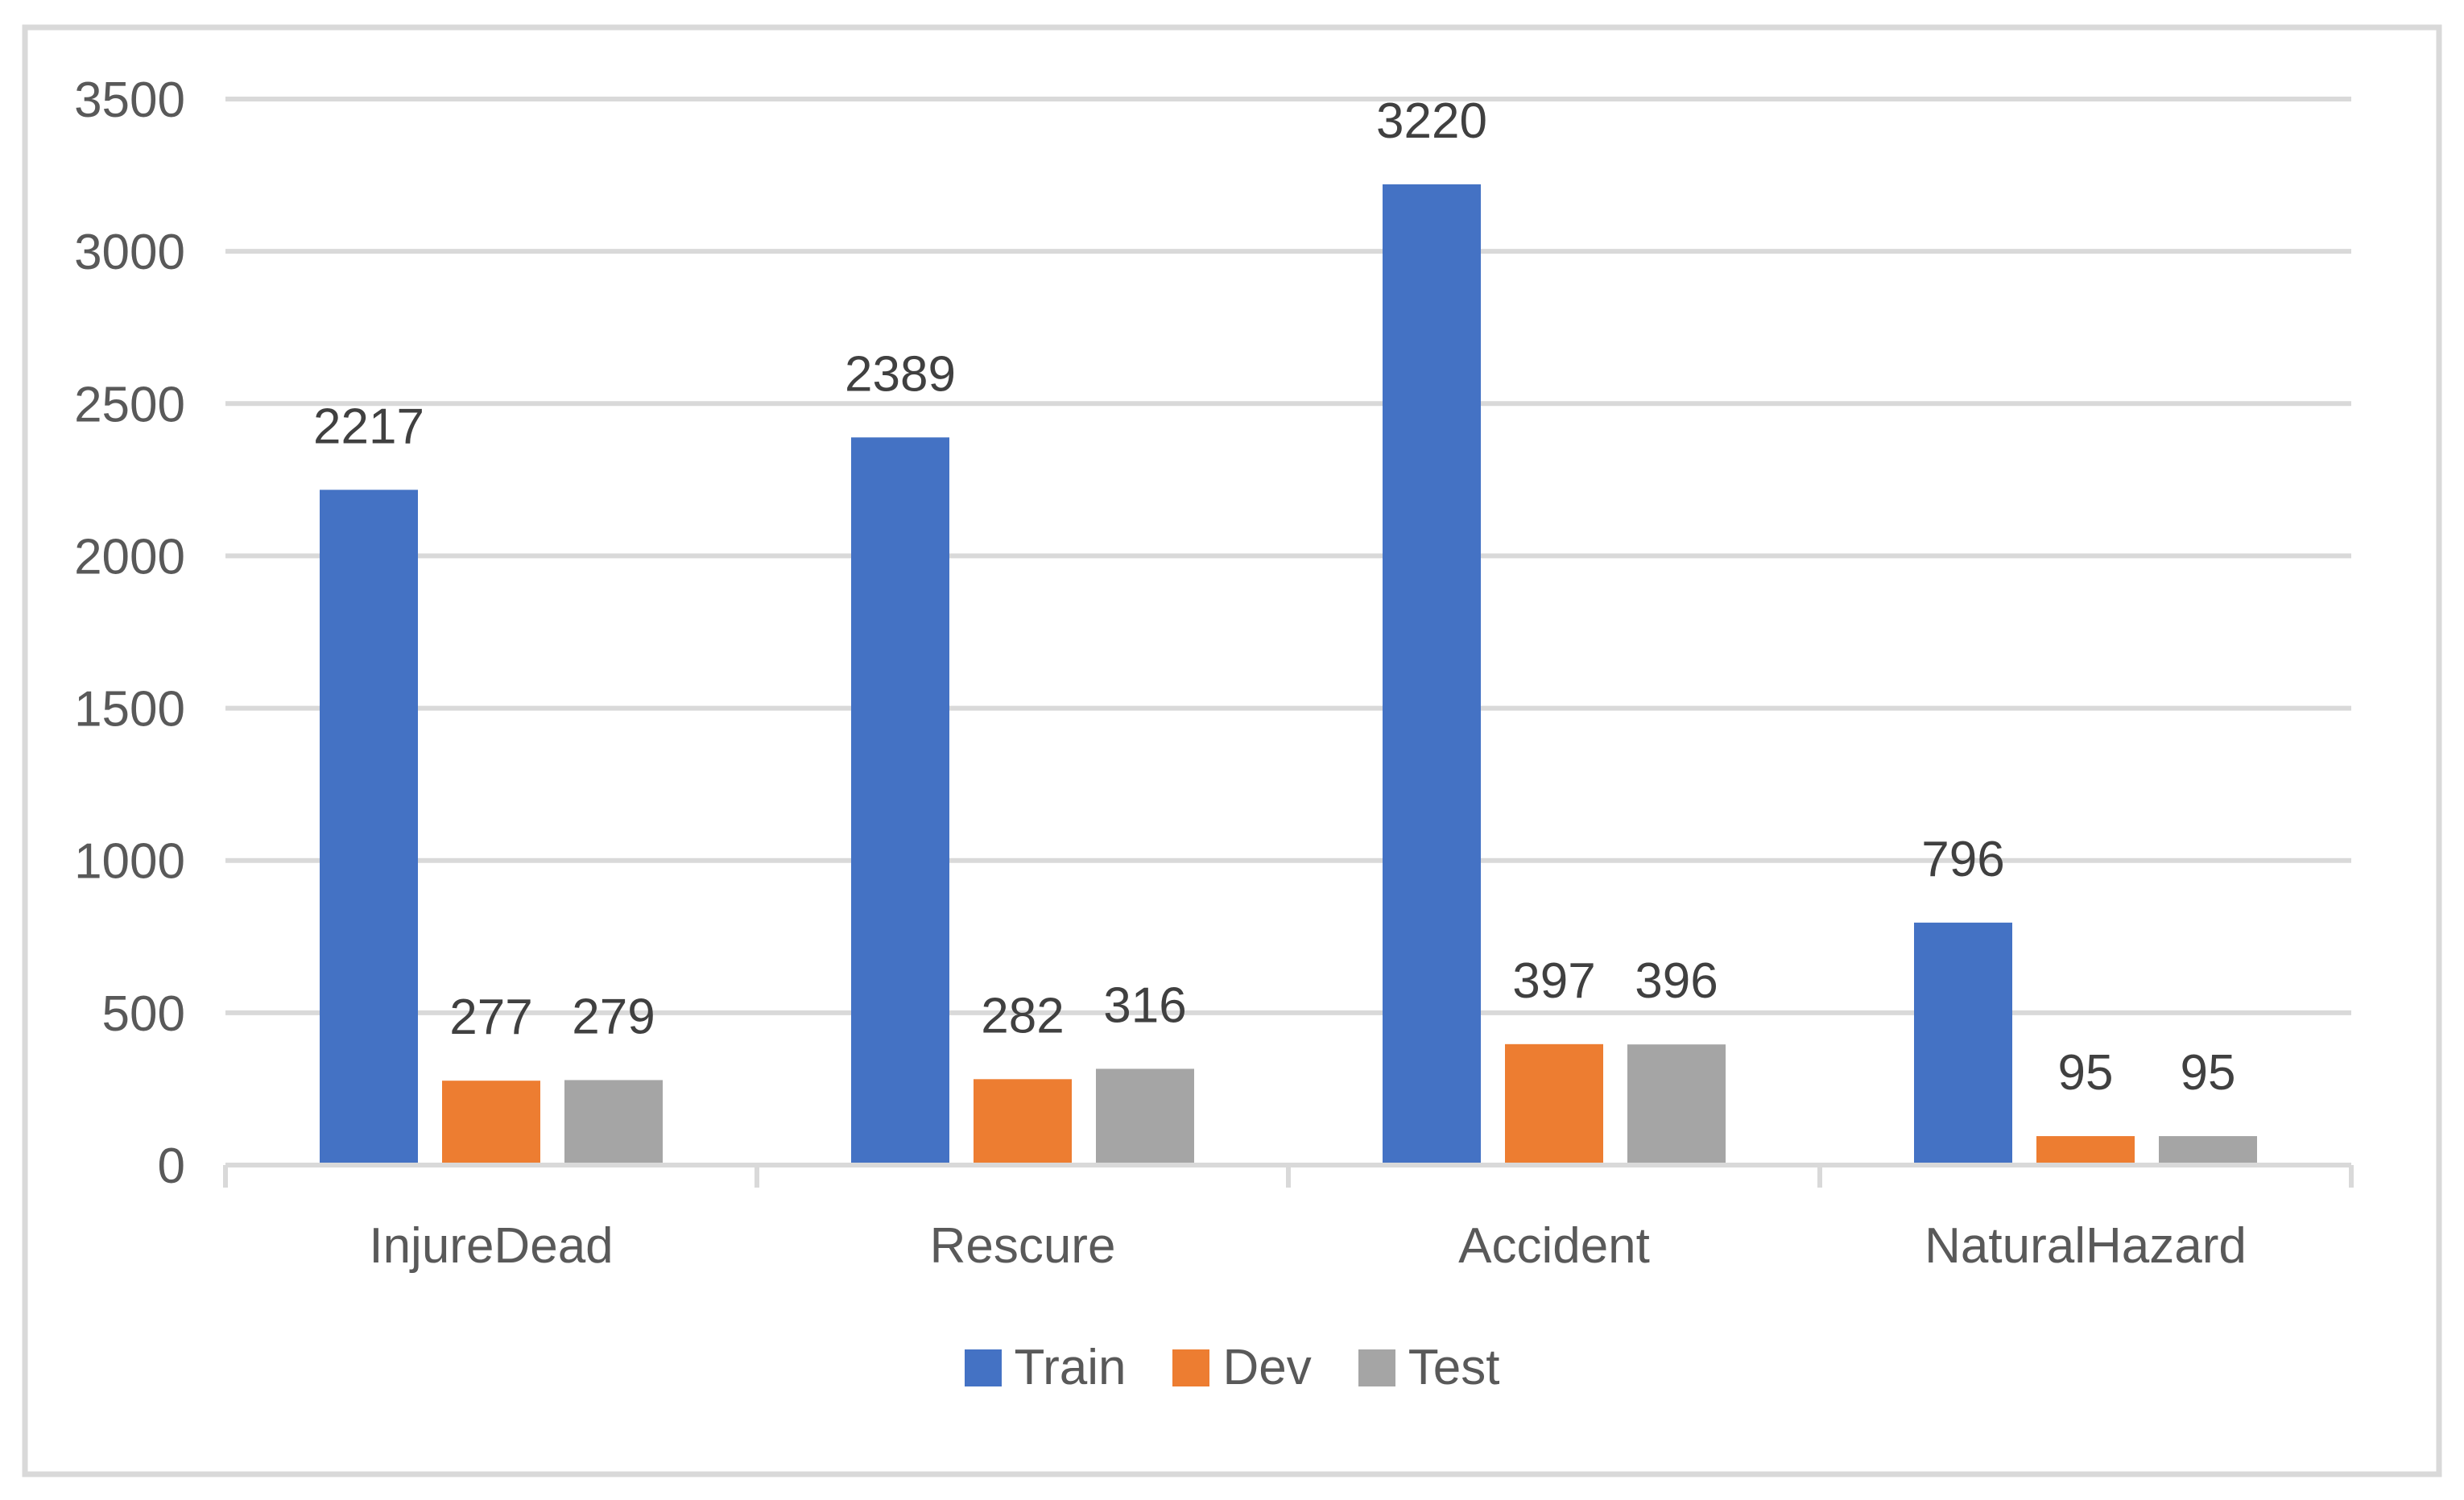 The width and height of the screenshot is (2464, 1500). I want to click on bar-train-naturalhazard, so click(1963, 1043).